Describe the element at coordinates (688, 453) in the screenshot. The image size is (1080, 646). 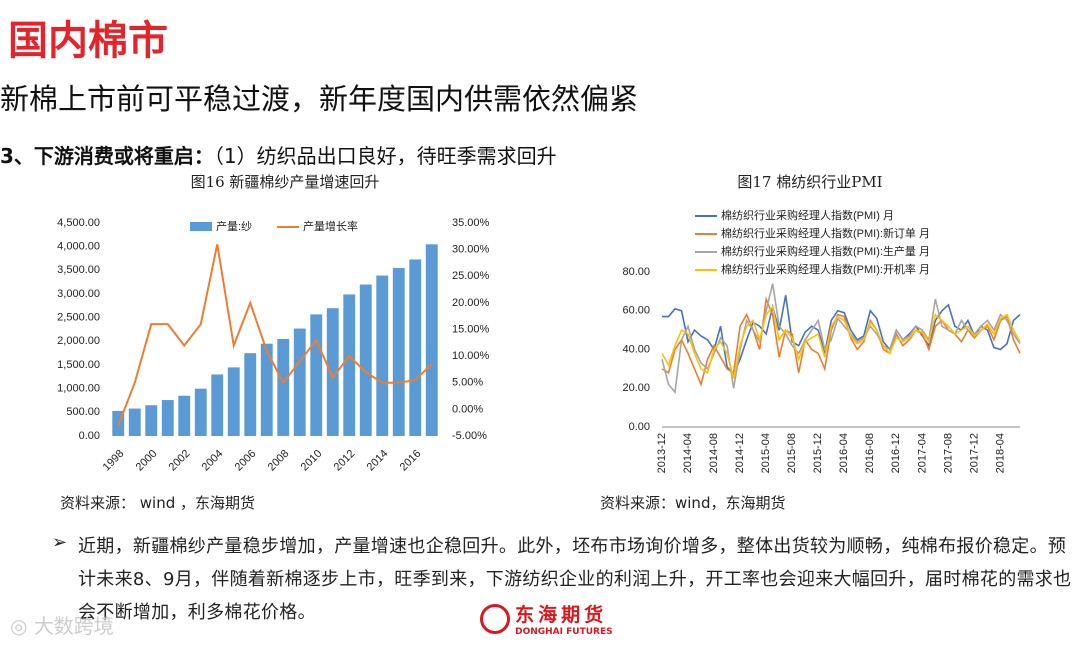
I see `x-tick-label: 2014-04` at that location.